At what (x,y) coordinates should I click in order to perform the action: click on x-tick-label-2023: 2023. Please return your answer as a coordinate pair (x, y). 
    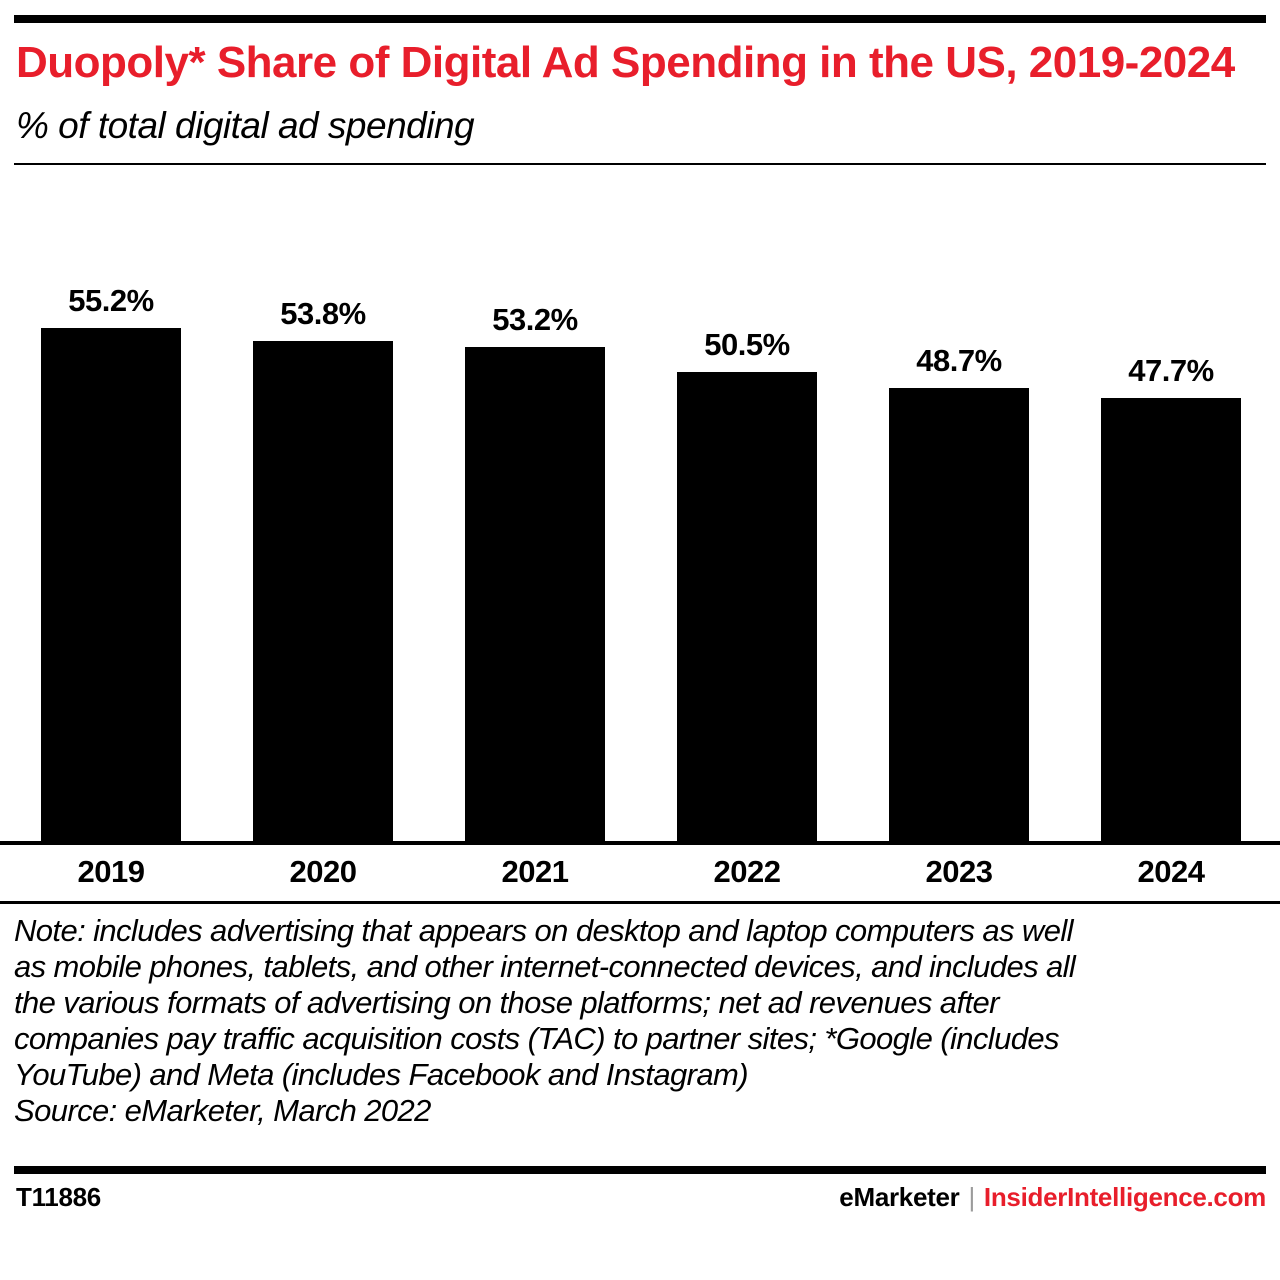
    Looking at the image, I should click on (959, 871).